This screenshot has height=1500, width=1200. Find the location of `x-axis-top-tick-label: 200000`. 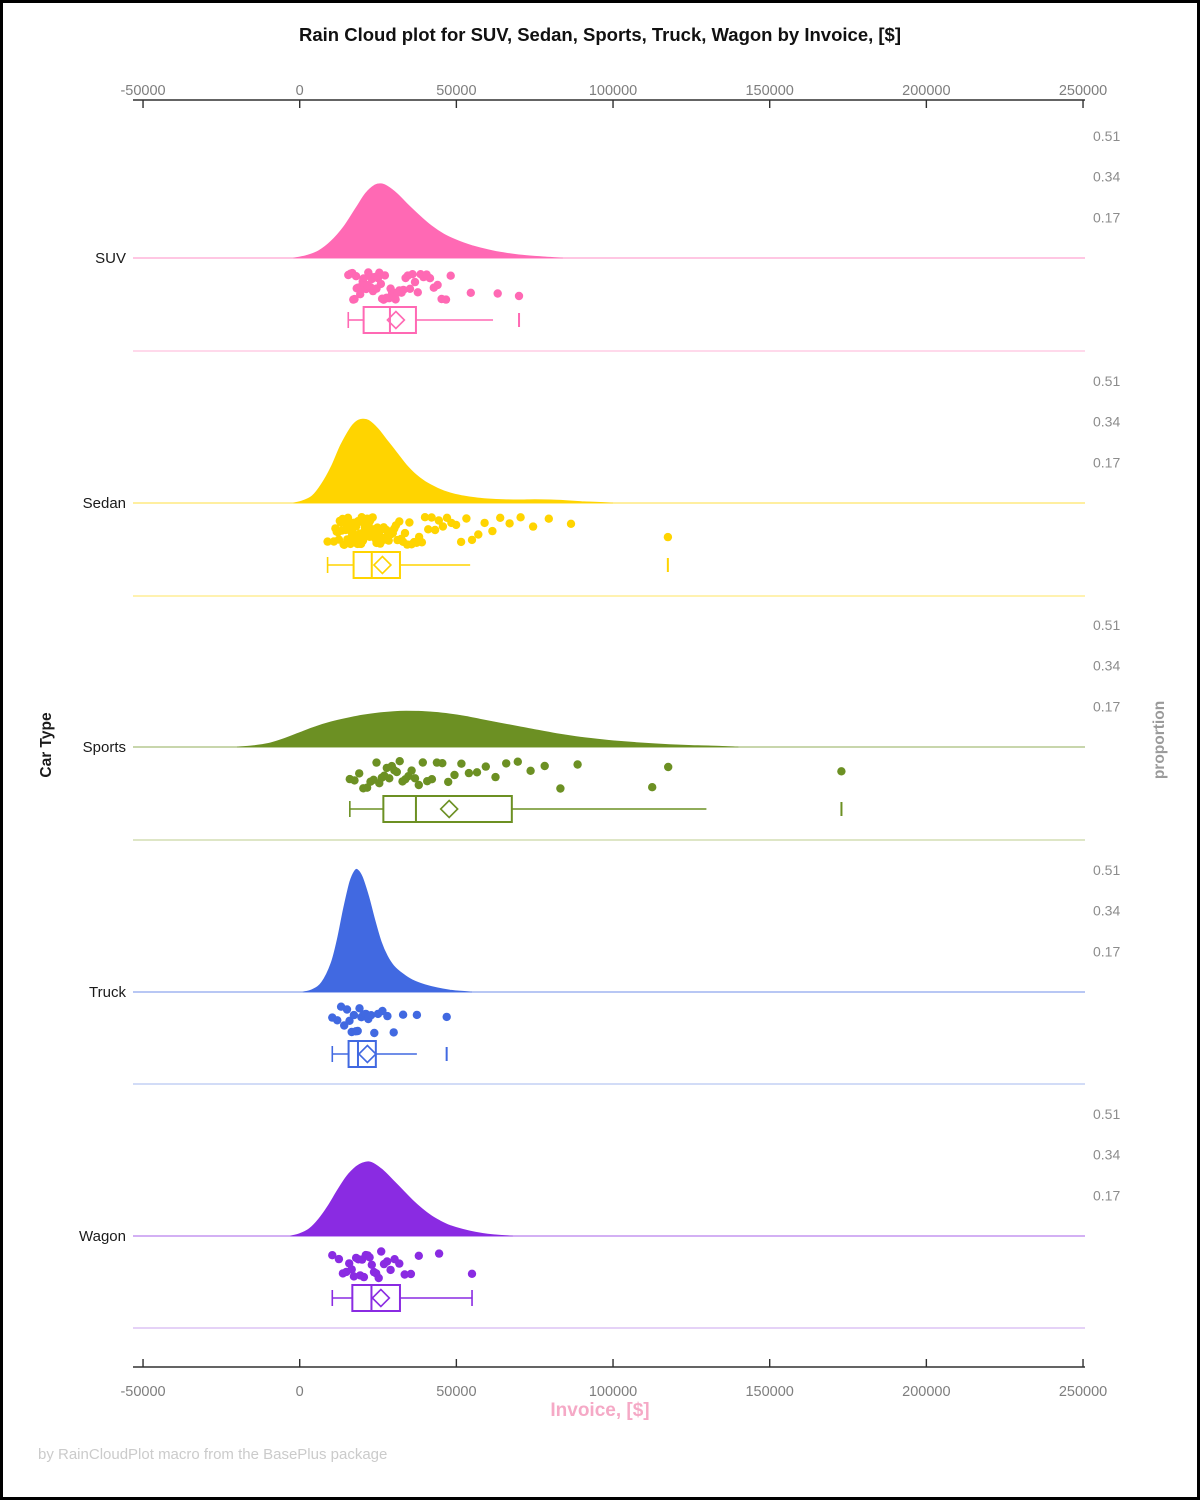

x-axis-top-tick-label: 200000 is located at coordinates (926, 91).